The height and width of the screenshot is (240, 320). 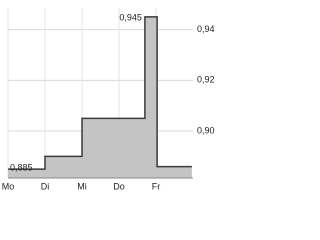 What do you see at coordinates (45, 186) in the screenshot?
I see `x-tick-label: Di` at bounding box center [45, 186].